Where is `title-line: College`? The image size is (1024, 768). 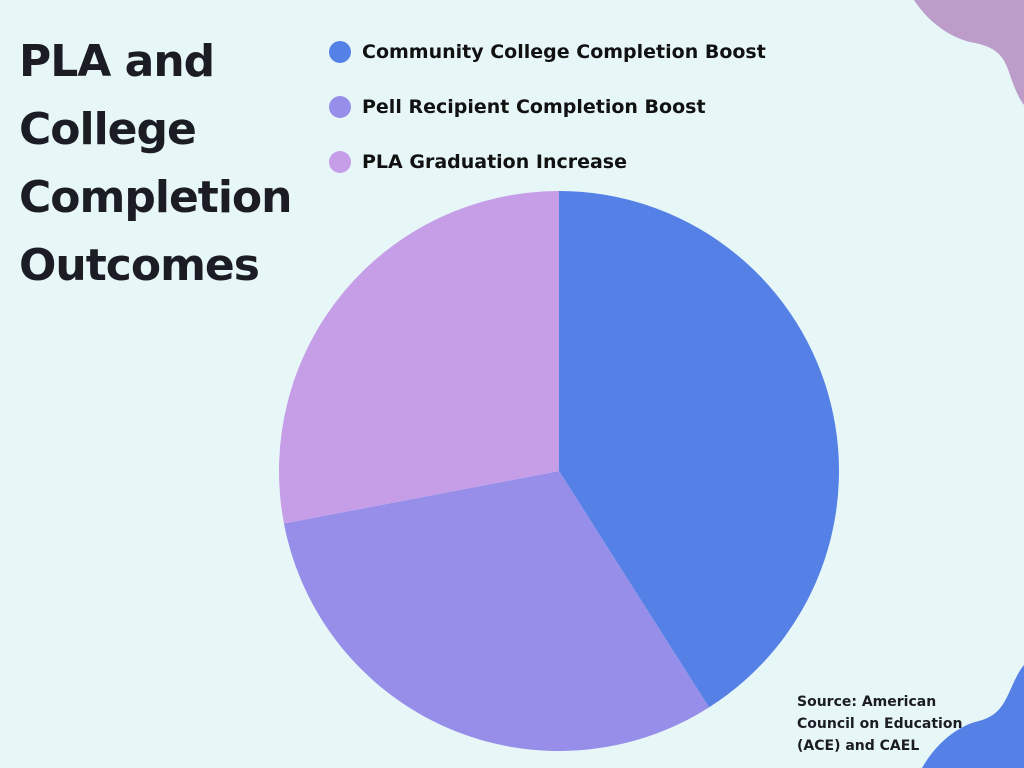 title-line: College is located at coordinates (108, 129).